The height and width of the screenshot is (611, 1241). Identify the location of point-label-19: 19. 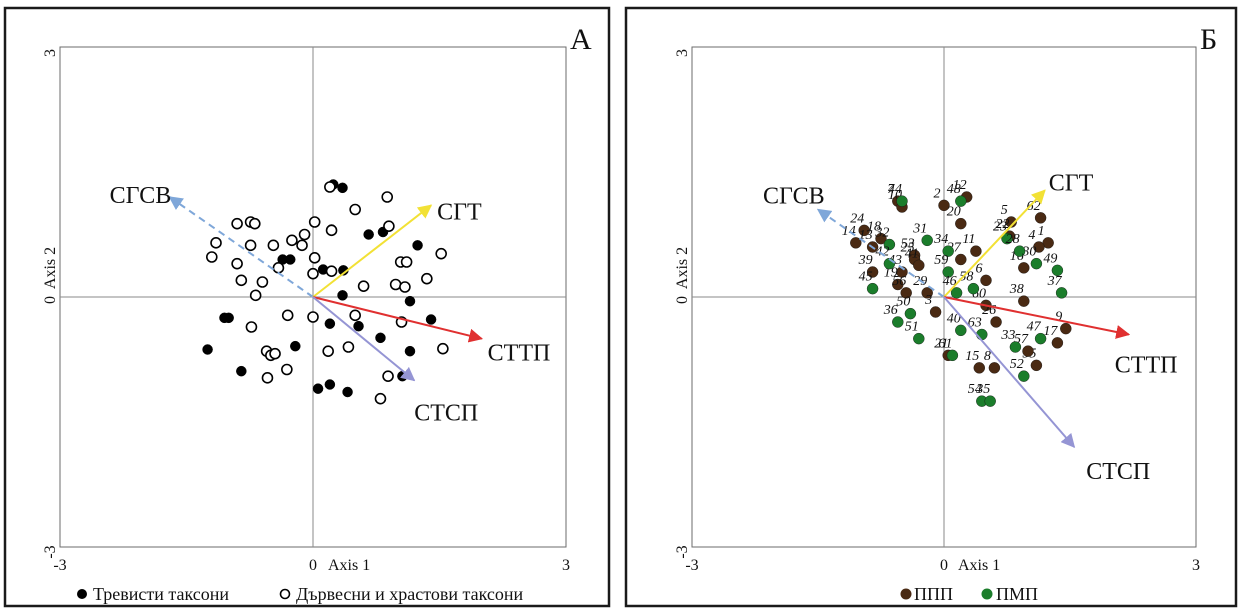
(891, 273).